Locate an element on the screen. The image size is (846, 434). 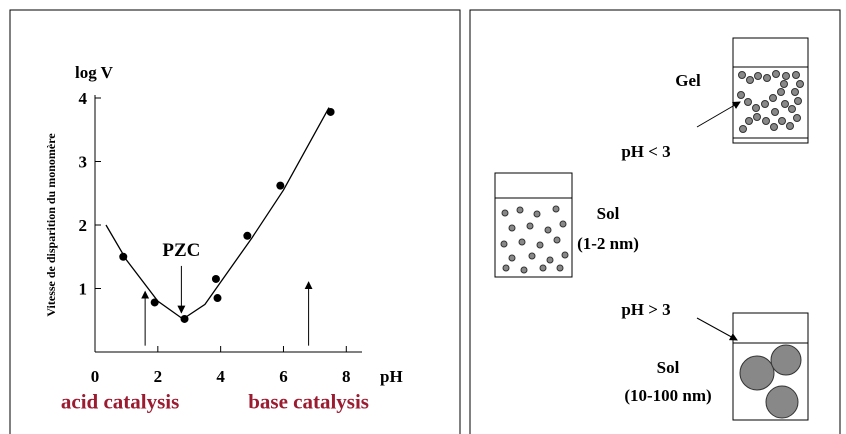
y-tick-label: 4 is located at coordinates (83, 98).